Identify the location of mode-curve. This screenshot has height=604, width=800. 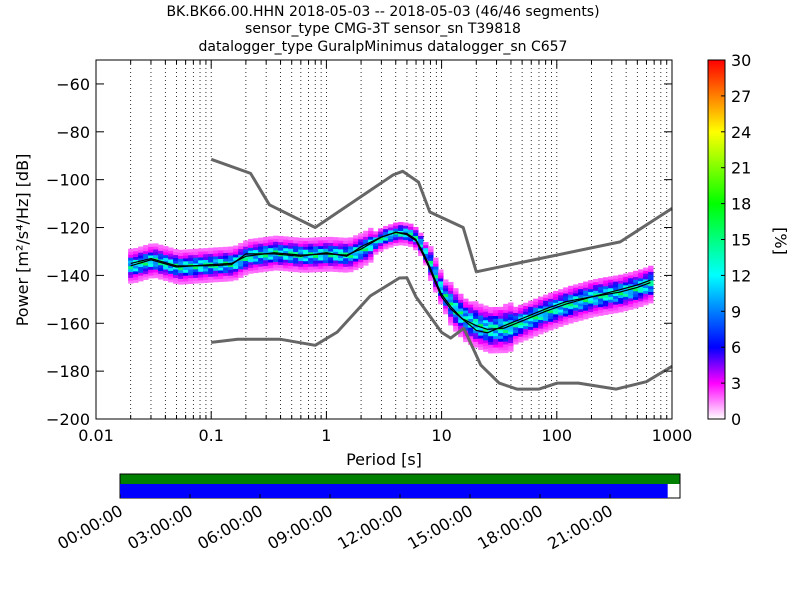
(390, 282).